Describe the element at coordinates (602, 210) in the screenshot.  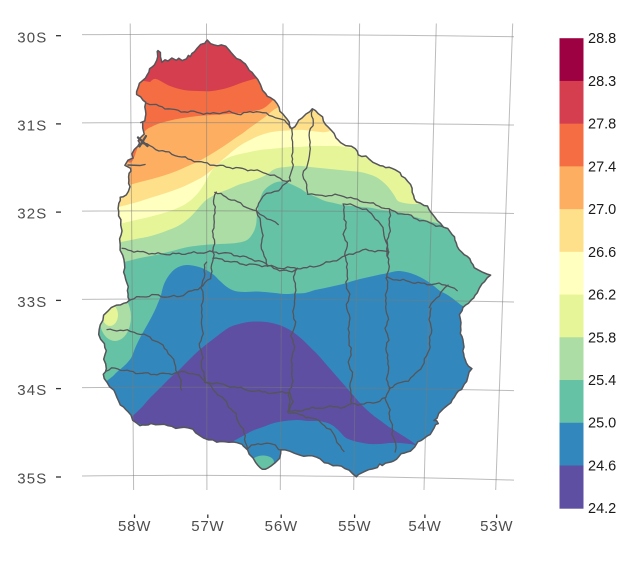
I see `svg-text: 27.0` at that location.